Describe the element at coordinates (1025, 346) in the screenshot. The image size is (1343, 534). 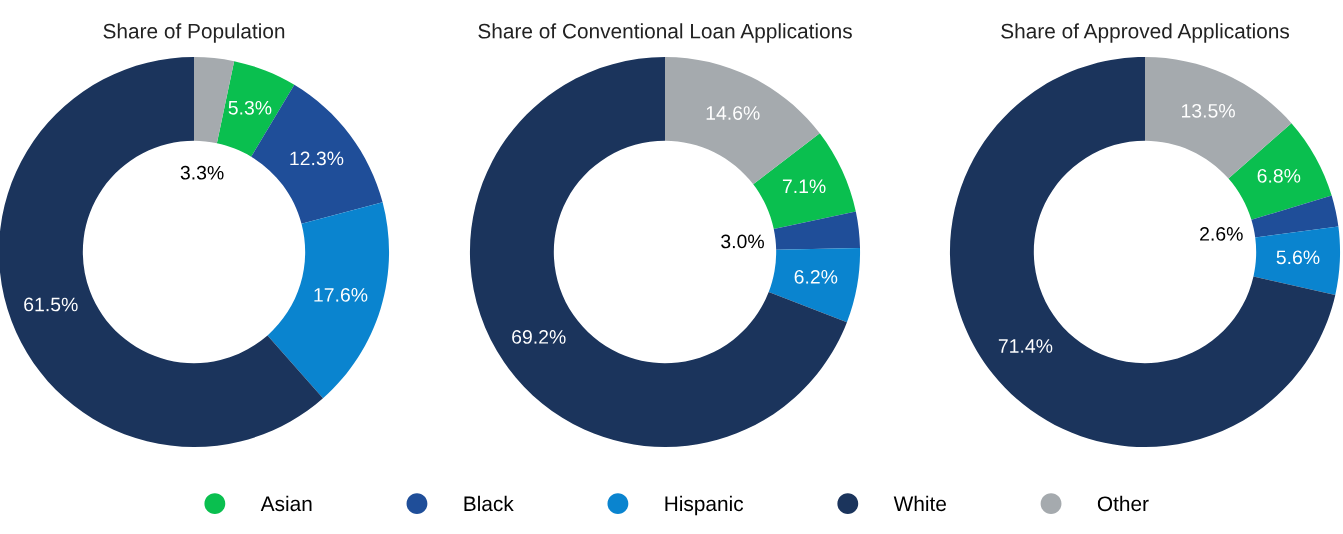
I see `data-label: 71.4%` at that location.